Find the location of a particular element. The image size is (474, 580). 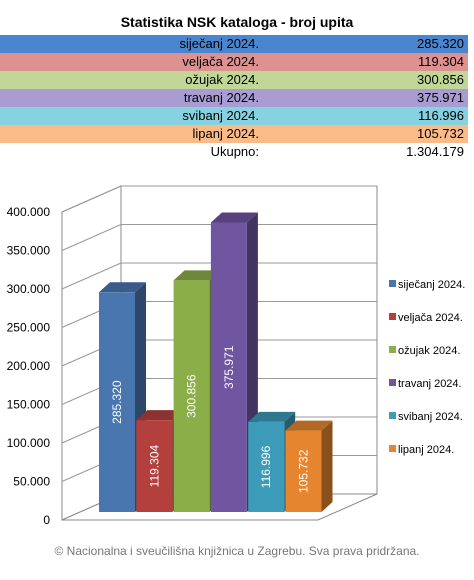

table-row: svibanj 2024. 116.996 is located at coordinates (234, 116).